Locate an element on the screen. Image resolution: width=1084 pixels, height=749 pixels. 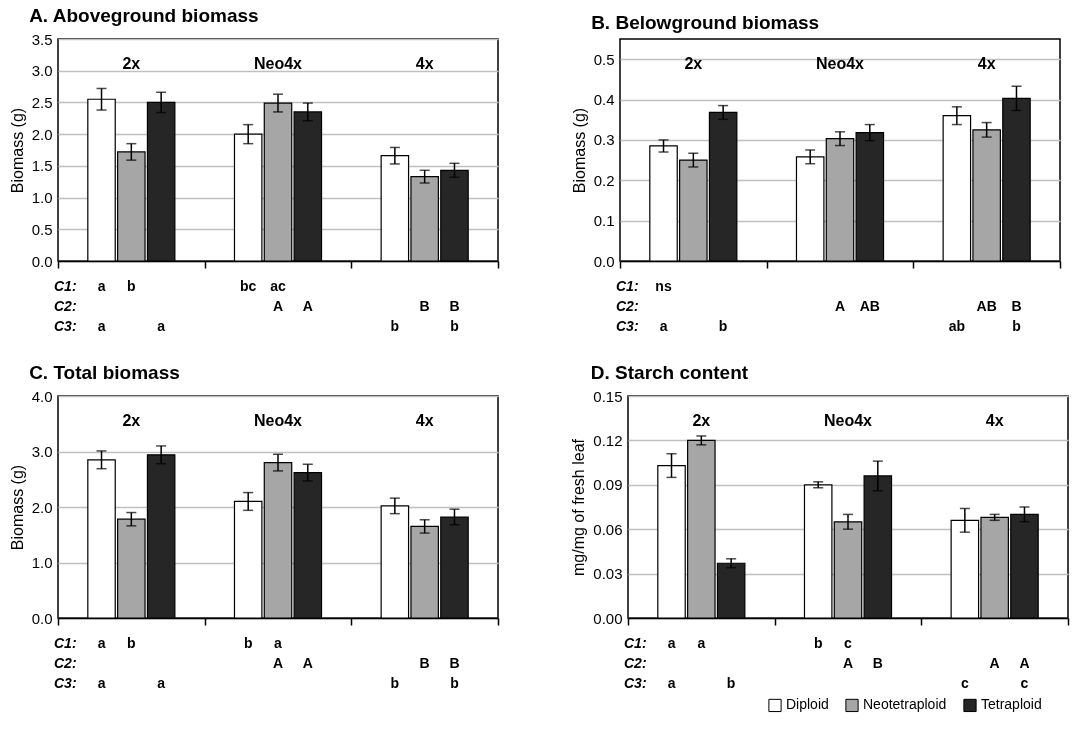
legend-label: Neotetraploid is located at coordinates (905, 704).